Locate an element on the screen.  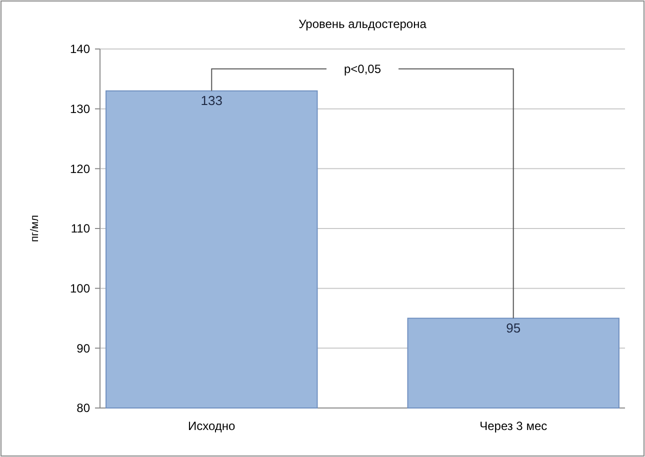
y-tick-label: 80 is located at coordinates (83, 408).